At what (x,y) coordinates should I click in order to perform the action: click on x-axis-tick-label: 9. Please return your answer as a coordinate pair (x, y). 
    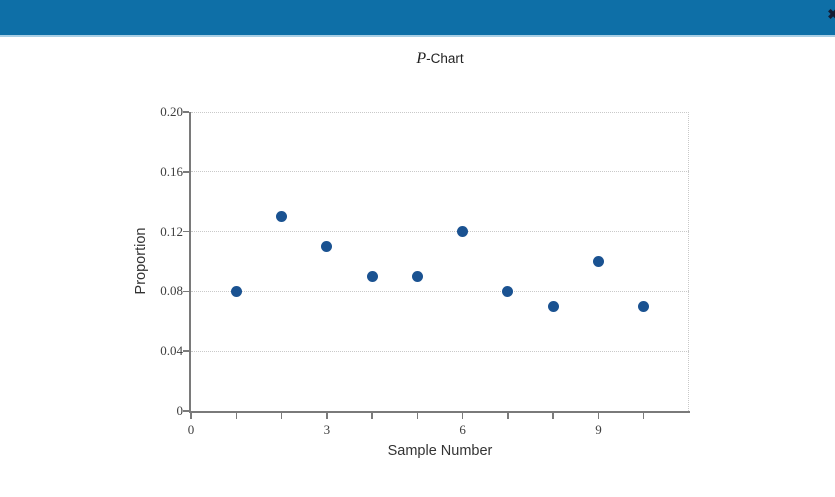
    Looking at the image, I should click on (598, 429).